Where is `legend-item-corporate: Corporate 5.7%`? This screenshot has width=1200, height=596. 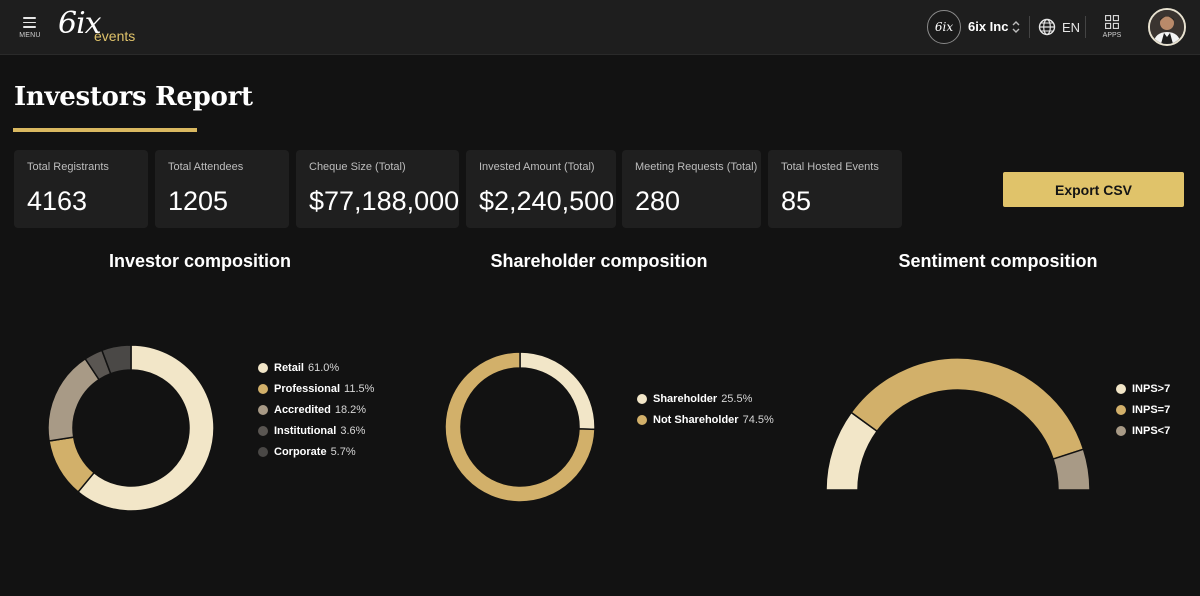
legend-item-corporate: Corporate 5.7% is located at coordinates (316, 451).